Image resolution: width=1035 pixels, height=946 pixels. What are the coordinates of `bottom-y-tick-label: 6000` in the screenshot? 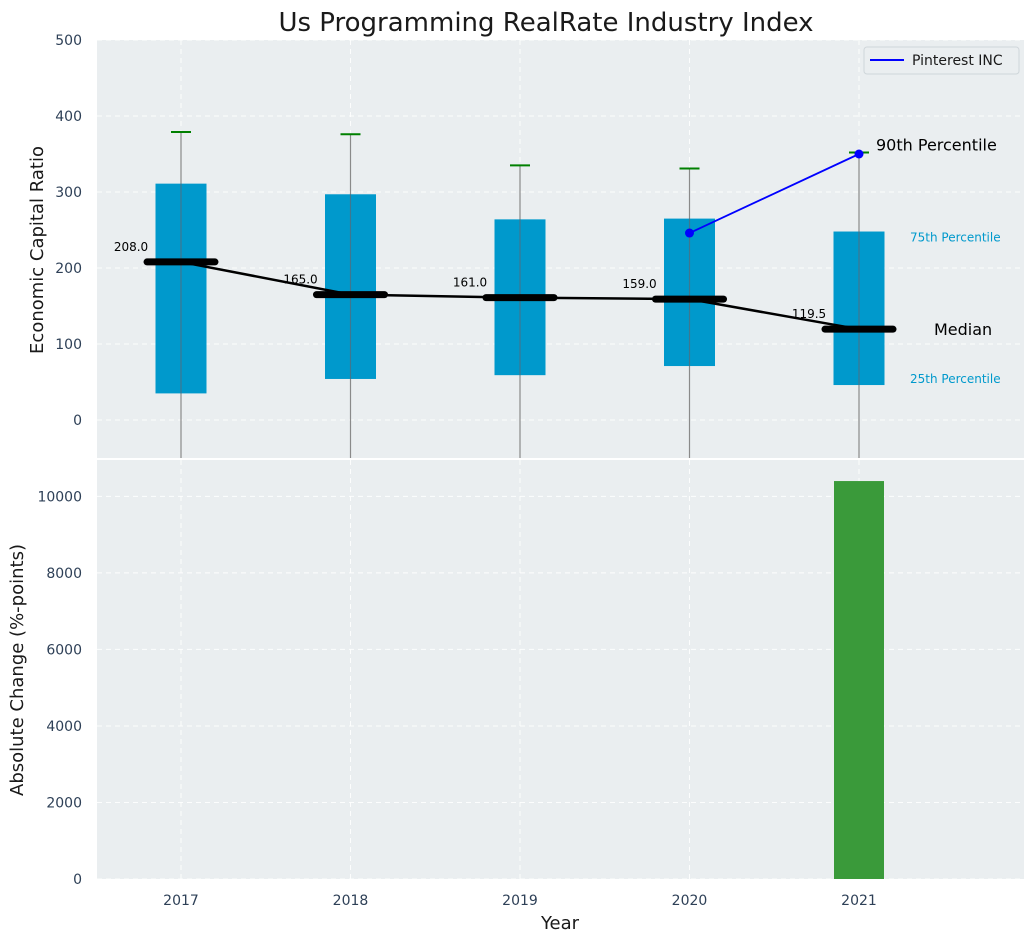 It's located at (64, 650).